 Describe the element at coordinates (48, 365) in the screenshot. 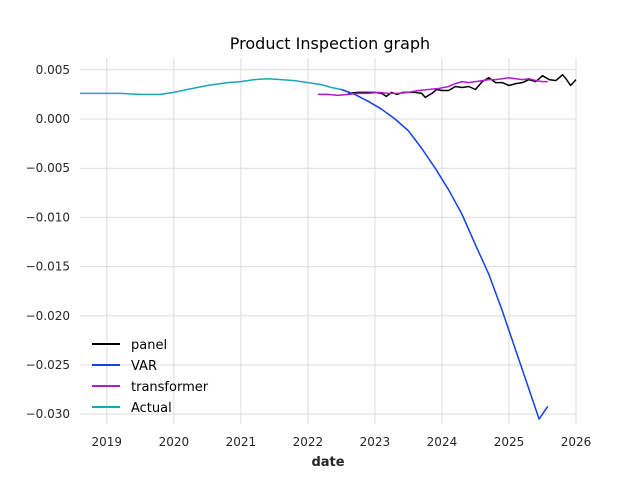

I see `y-tick-label: −0.025` at that location.